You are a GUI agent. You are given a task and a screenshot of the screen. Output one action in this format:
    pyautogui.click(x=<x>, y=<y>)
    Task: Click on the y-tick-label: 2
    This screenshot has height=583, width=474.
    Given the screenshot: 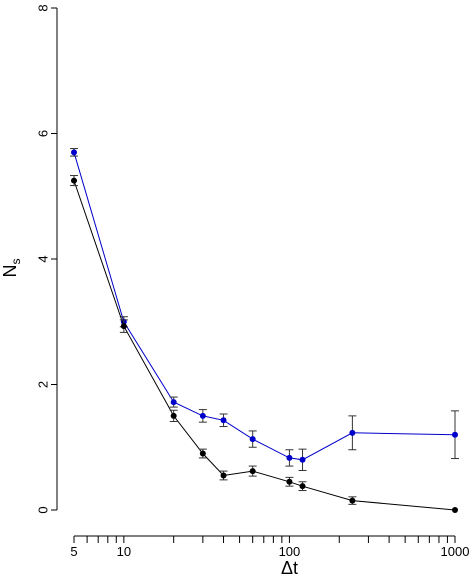 What is the action you would take?
    pyautogui.click(x=42, y=384)
    